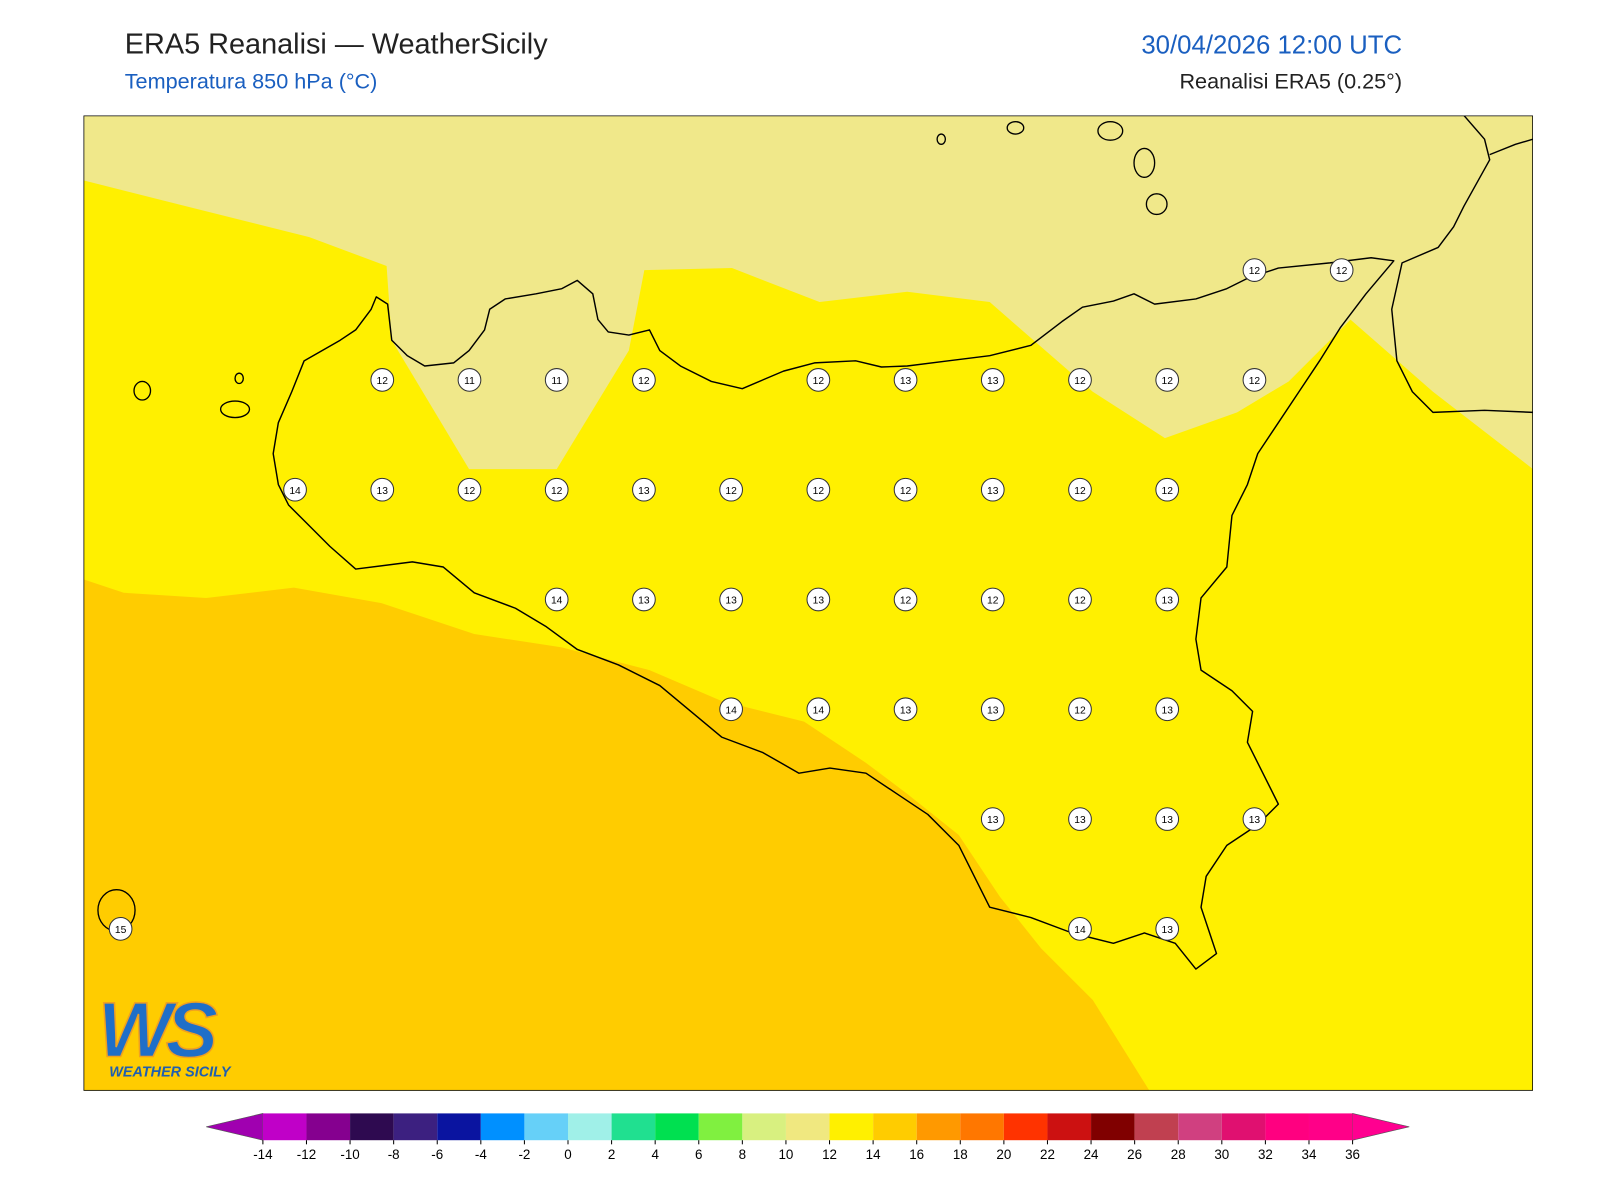  I want to click on colorbar-tick-label: 6, so click(698, 1154).